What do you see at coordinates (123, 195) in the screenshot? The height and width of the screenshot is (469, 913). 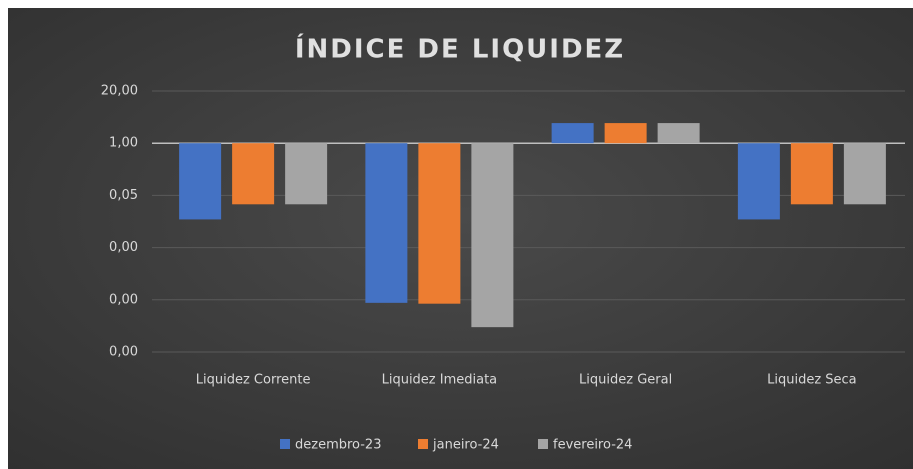 I see `y-tick-label: 0,05` at bounding box center [123, 195].